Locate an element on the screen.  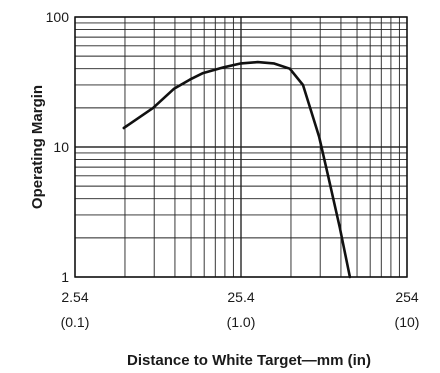
y-tick-label: 1 is located at coordinates (65, 277).